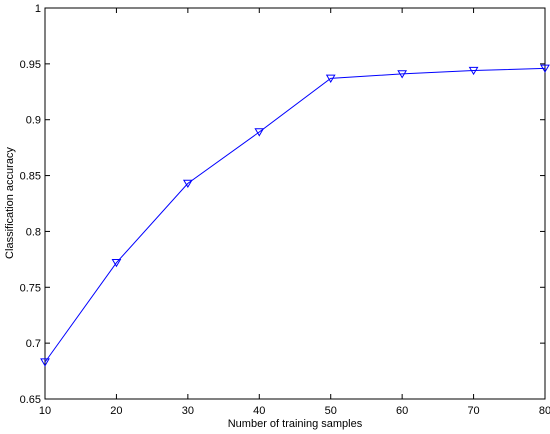 The height and width of the screenshot is (434, 550). I want to click on x-tick-label: 40, so click(259, 411).